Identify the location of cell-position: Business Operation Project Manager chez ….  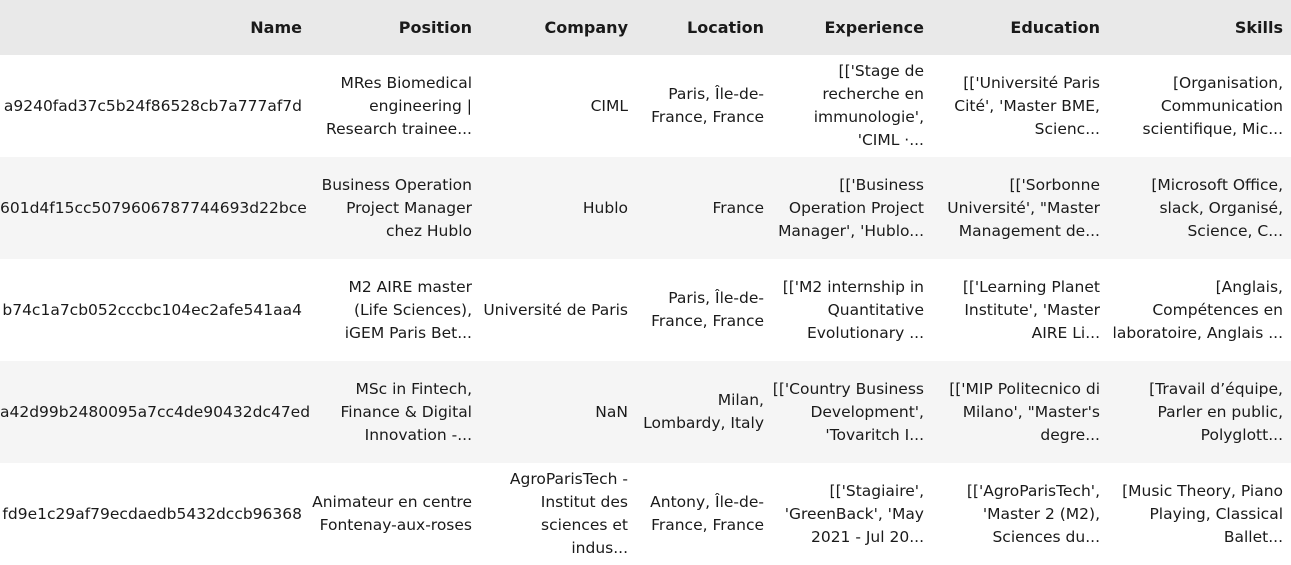
(396, 207).